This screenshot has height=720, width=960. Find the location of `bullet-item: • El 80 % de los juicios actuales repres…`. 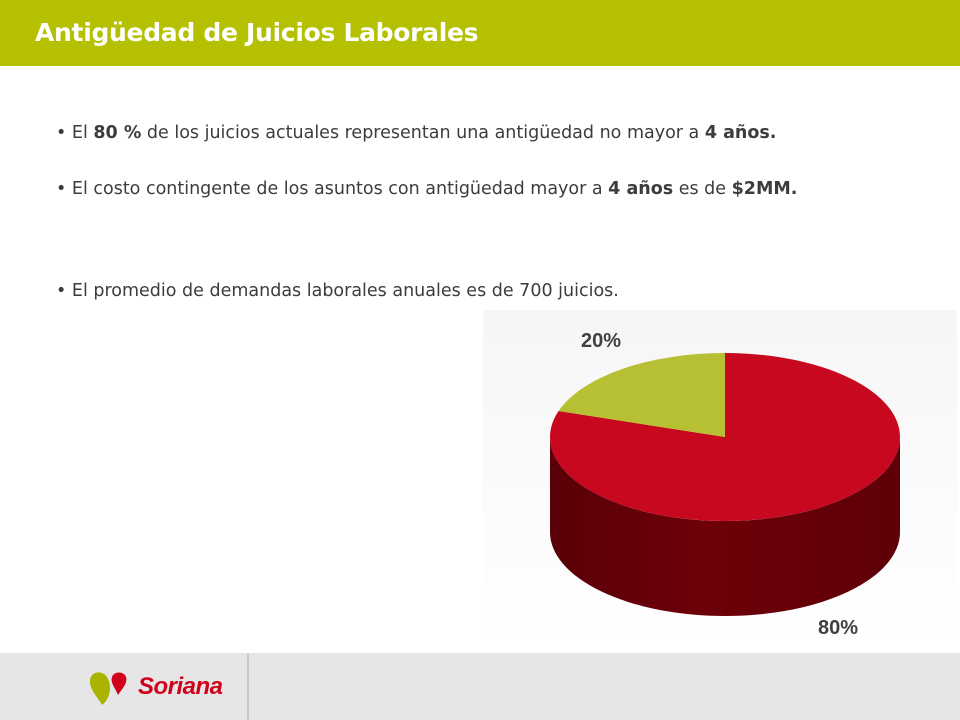

bullet-item: • El 80 % de los juicios actuales repres… is located at coordinates (446, 133).